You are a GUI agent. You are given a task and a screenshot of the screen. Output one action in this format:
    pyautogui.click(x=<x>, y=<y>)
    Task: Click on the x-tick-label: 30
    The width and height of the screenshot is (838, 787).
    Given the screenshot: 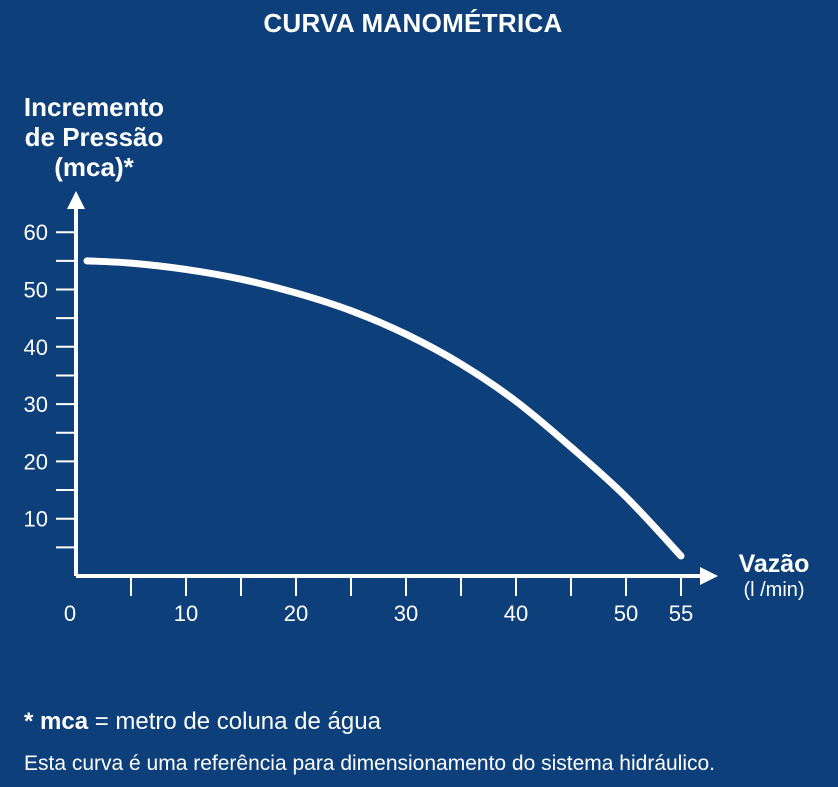 What is the action you would take?
    pyautogui.click(x=406, y=613)
    